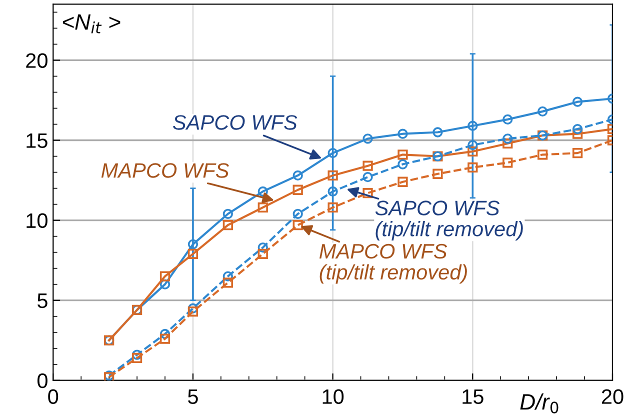  Describe the element at coordinates (473, 396) in the screenshot. I see `x-tick-label: 15` at that location.